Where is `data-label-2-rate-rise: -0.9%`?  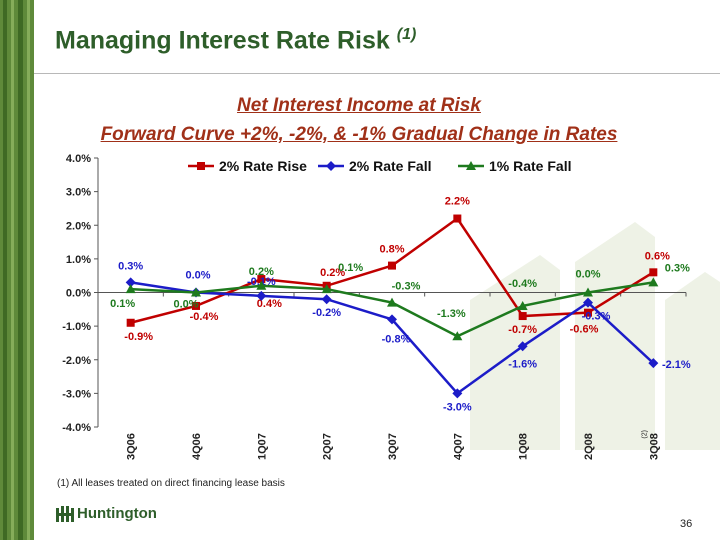 data-label-2-rate-rise: -0.9% is located at coordinates (138, 337).